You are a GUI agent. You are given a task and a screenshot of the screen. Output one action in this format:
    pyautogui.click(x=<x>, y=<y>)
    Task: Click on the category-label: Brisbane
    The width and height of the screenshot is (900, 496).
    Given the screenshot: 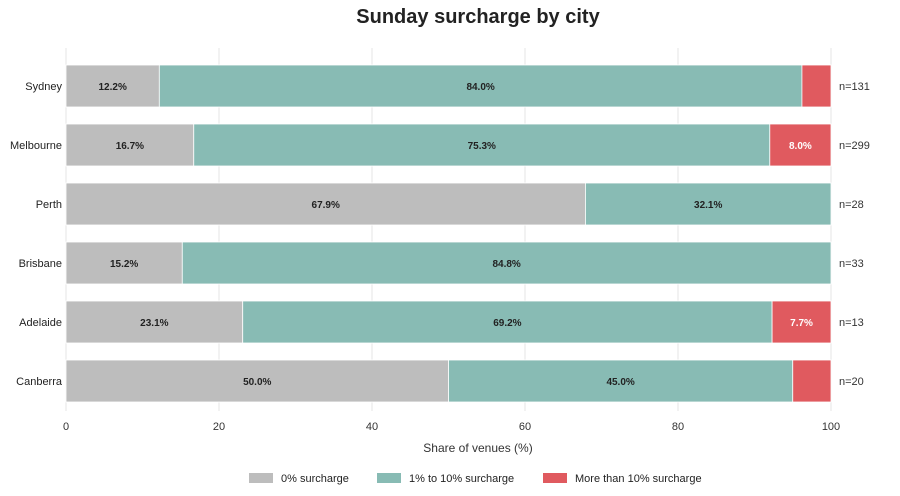 What is the action you would take?
    pyautogui.click(x=40, y=264)
    